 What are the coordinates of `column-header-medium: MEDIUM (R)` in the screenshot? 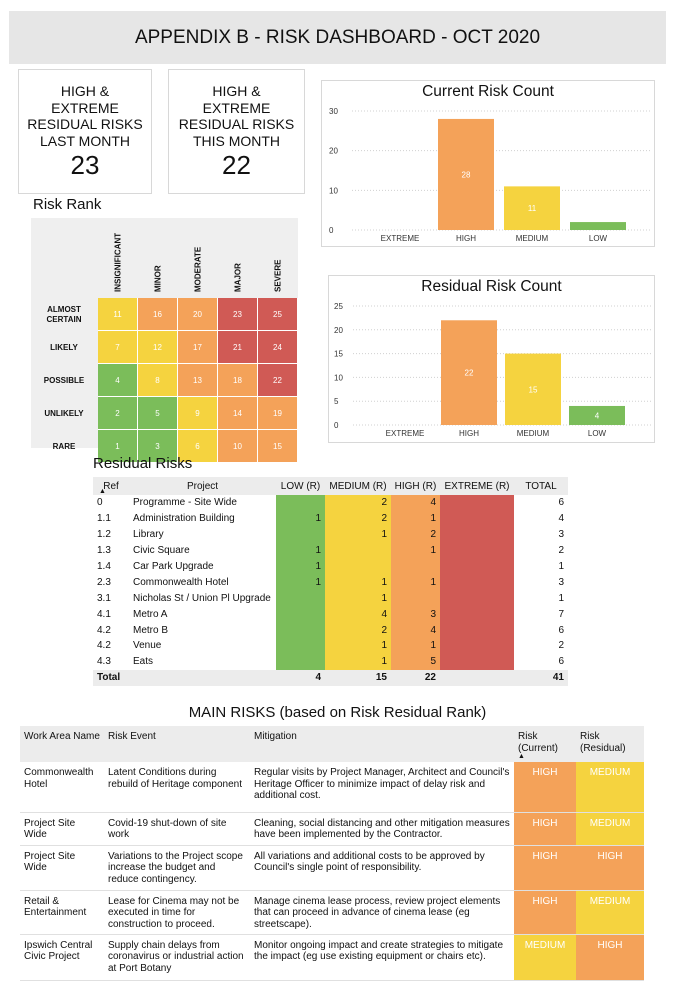 It's located at (358, 486).